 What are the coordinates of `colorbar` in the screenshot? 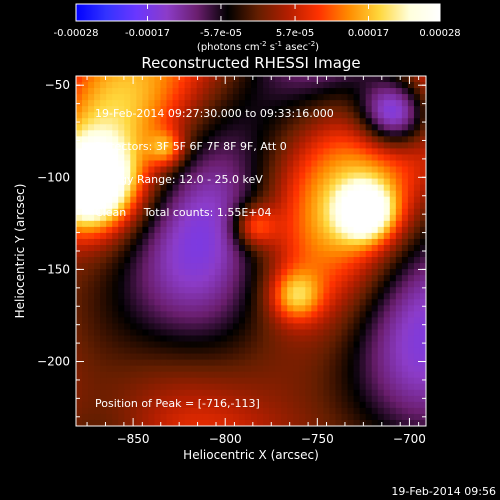 It's located at (258, 12).